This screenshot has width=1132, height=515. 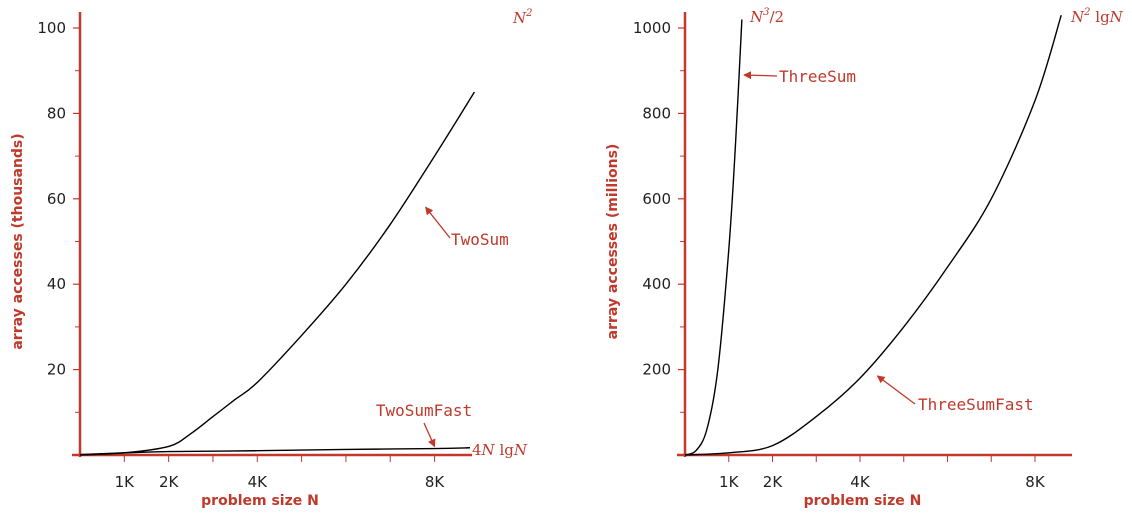 I want to click on twosum-arrow, so click(x=438, y=222).